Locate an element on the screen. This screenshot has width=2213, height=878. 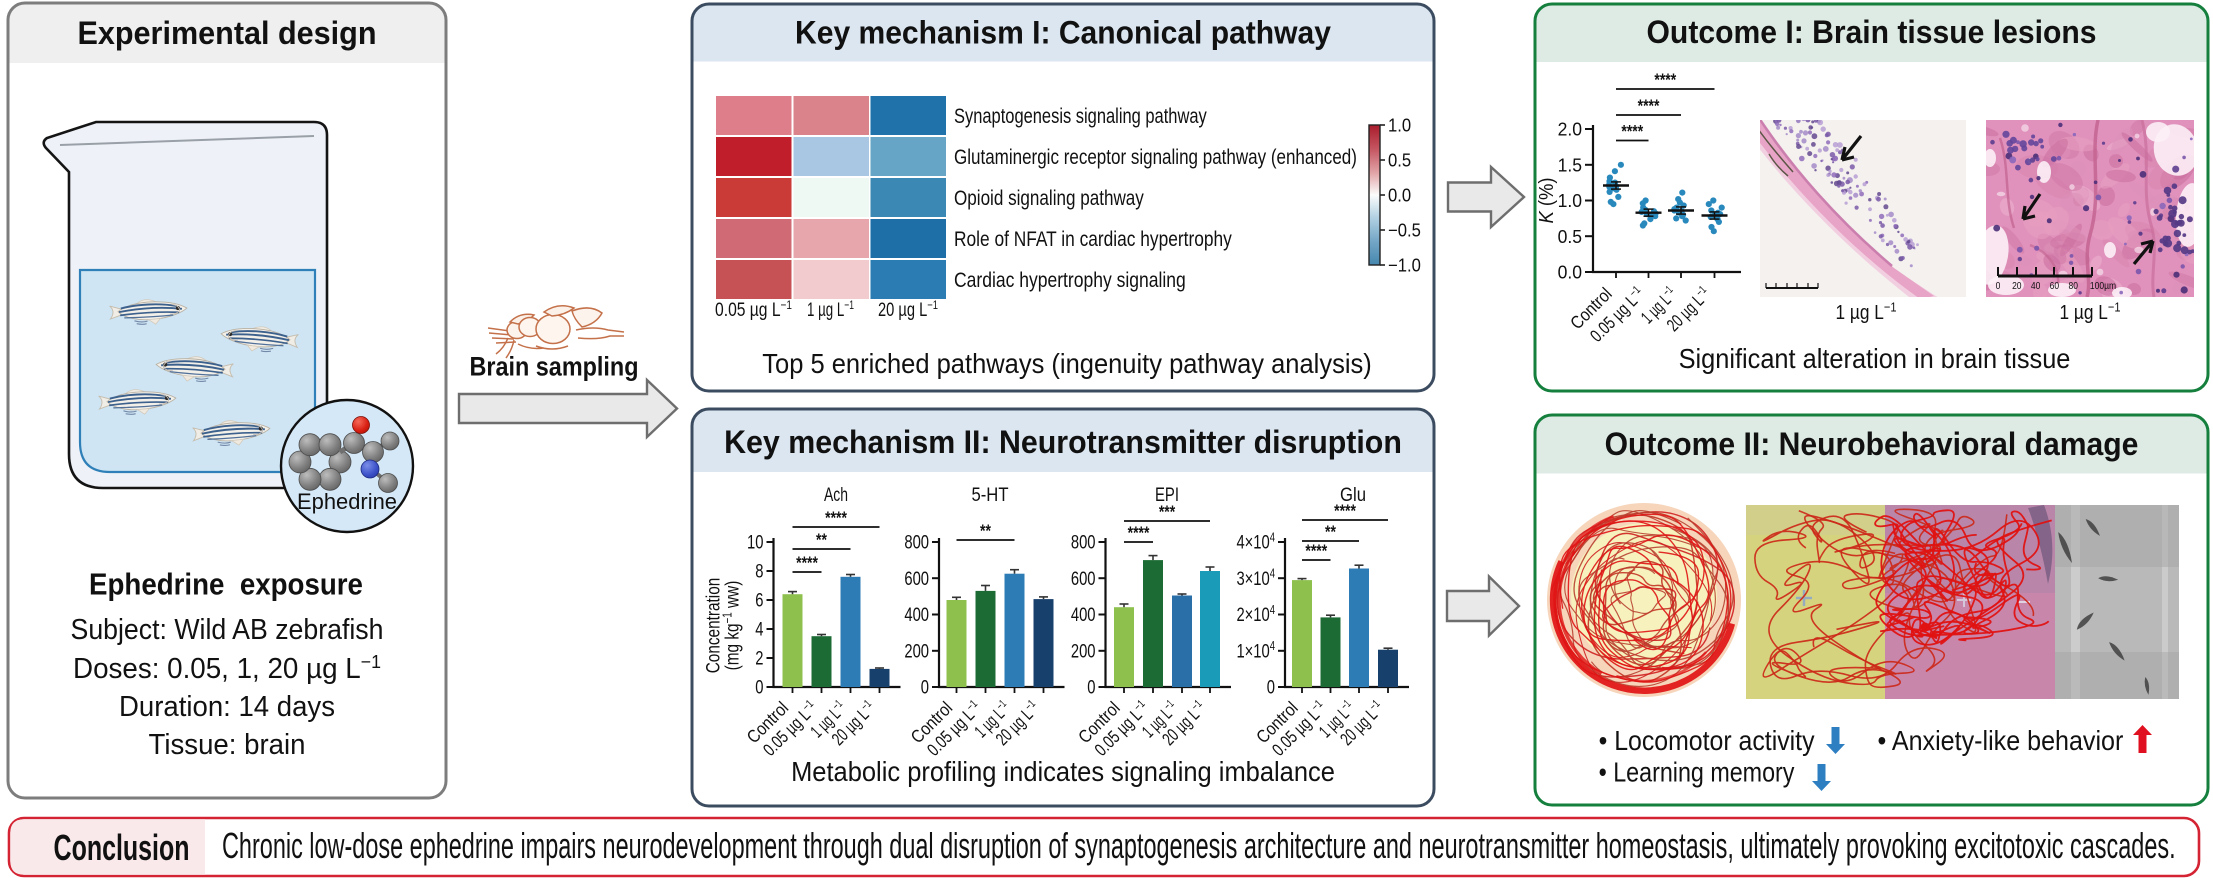
svg-text:Key mechanism I: Canonical pat: Key mechanism I: Canonical pathway is located at coordinates (1063, 32).